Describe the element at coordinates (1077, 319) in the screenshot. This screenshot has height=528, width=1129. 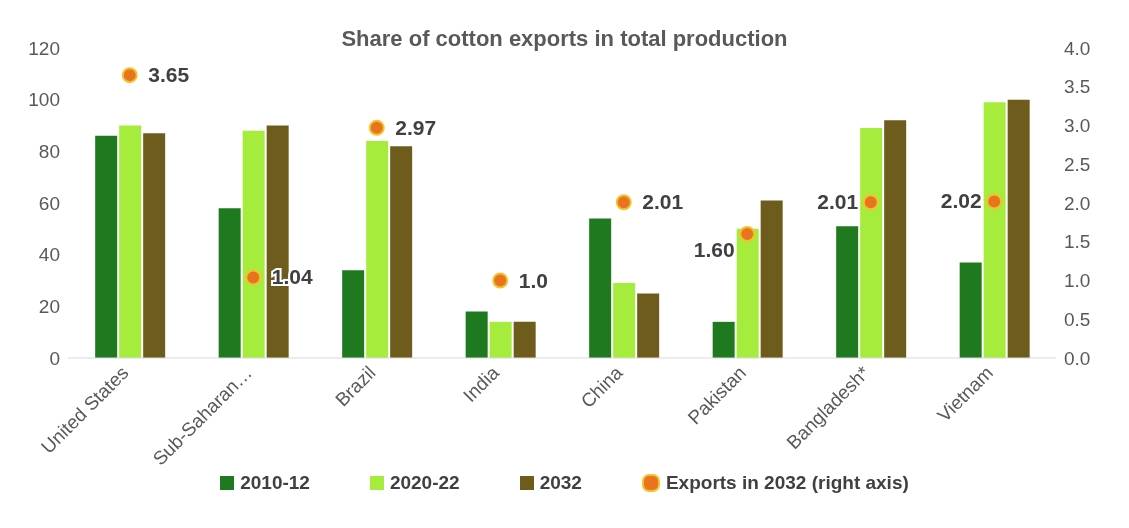
I see `y2-tick-label: 0.5` at that location.